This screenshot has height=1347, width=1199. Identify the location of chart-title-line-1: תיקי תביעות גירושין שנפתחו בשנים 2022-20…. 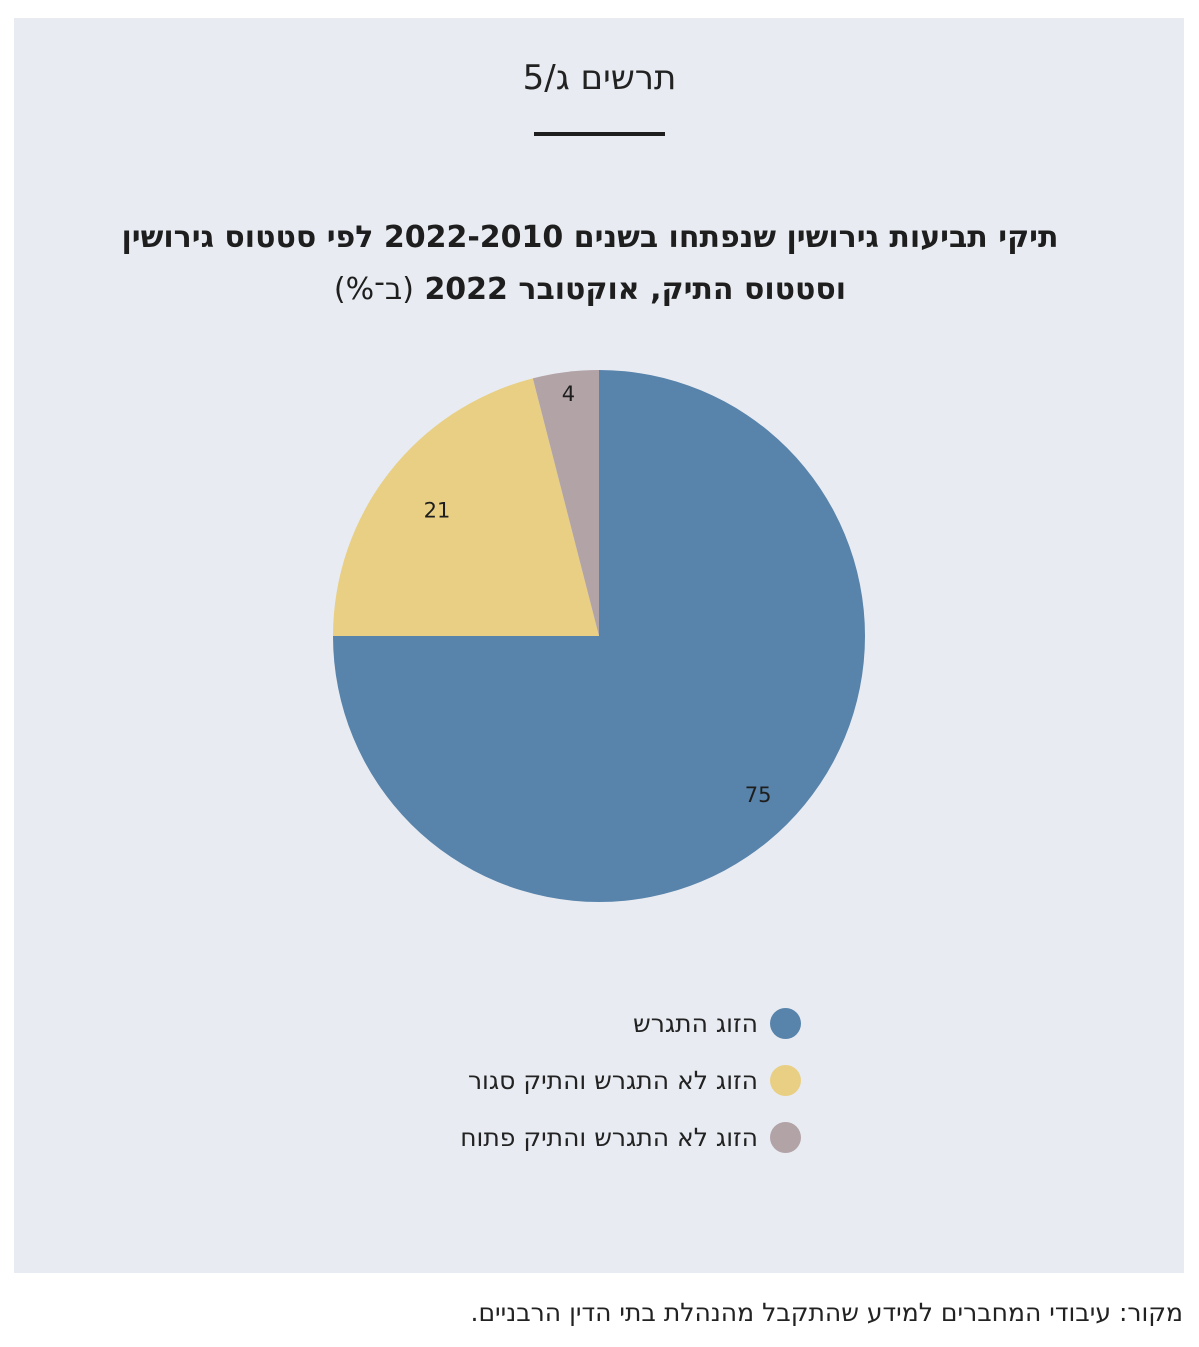
(590, 237).